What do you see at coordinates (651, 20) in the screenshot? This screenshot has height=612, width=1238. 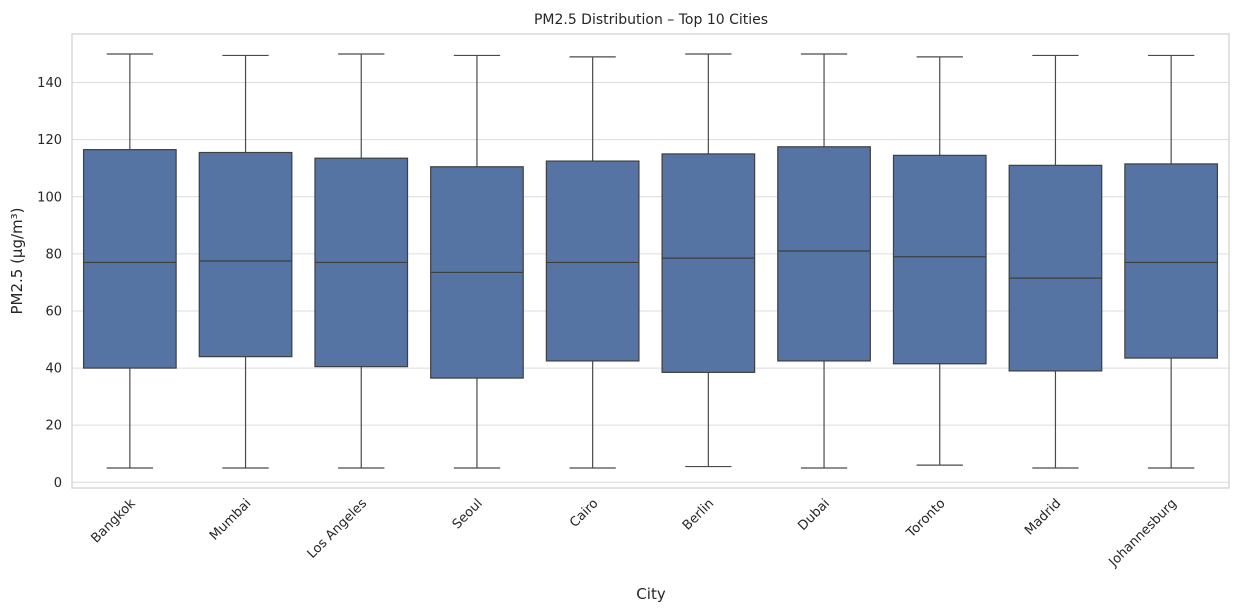 I see `chart-title: PM2.5 Distribution – Top 10 Cities` at bounding box center [651, 20].